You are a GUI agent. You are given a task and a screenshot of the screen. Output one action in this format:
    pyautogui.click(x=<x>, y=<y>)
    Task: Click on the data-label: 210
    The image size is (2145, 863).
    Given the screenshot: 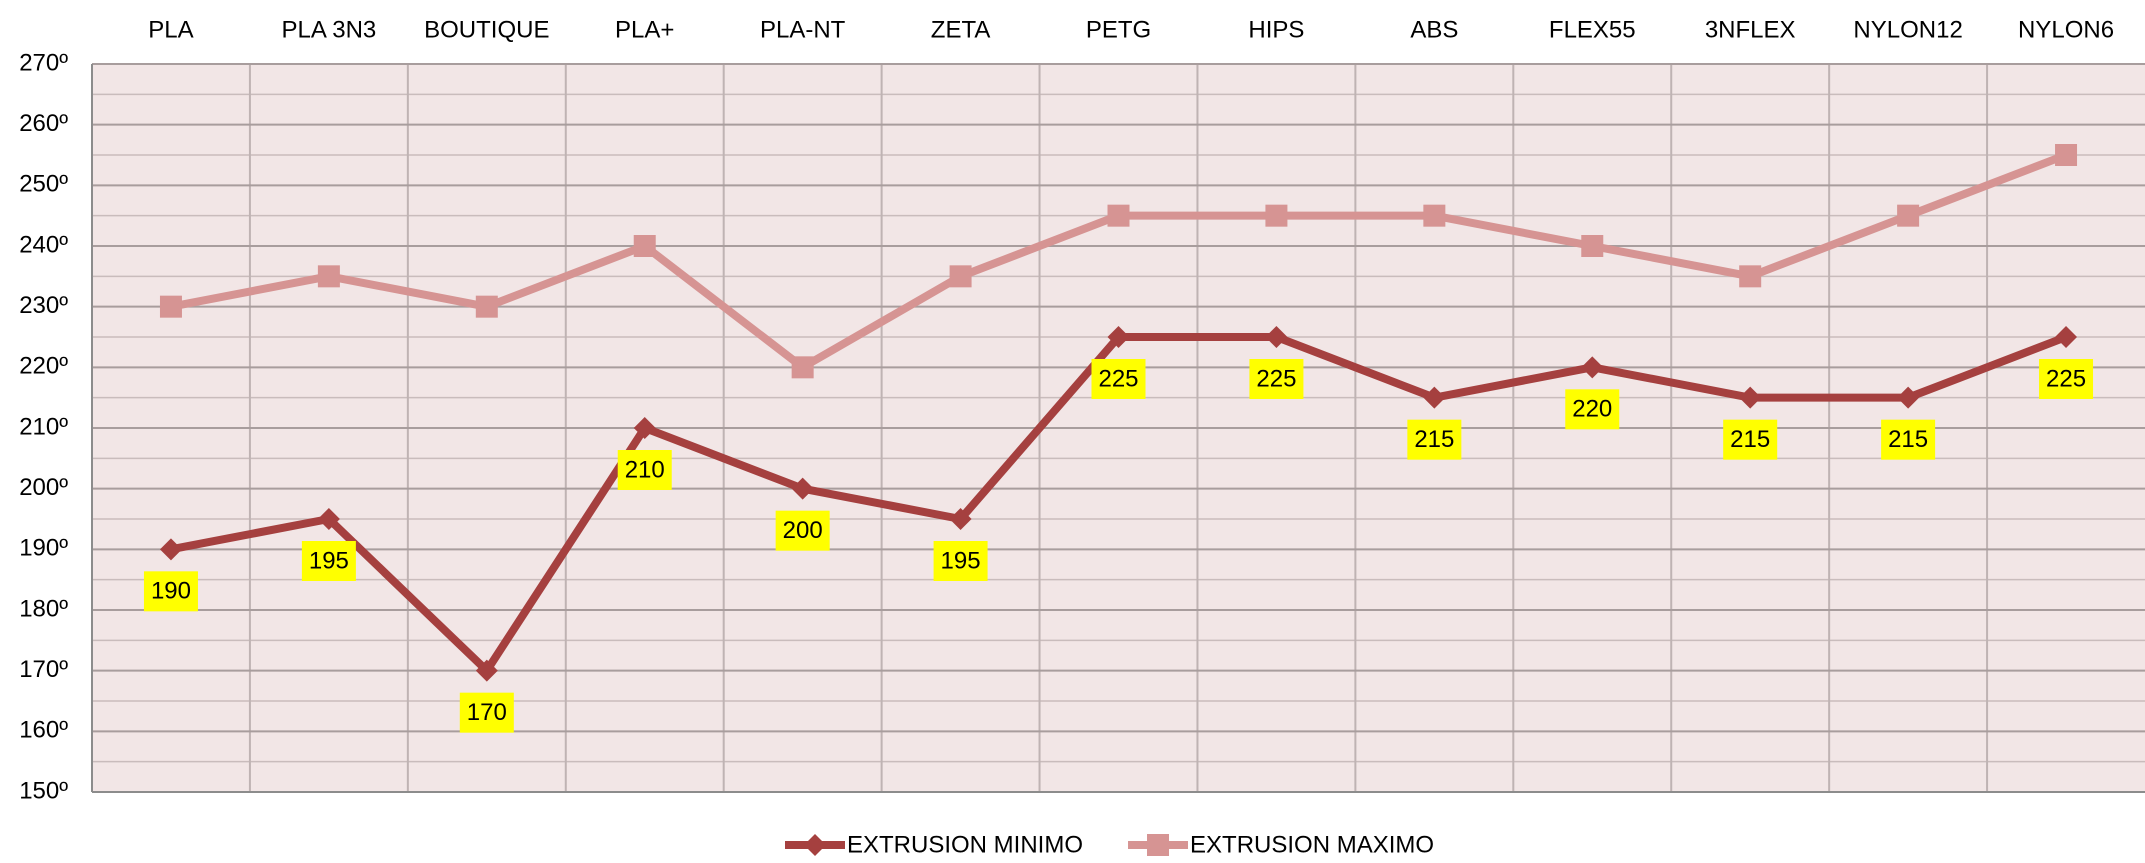 What is the action you would take?
    pyautogui.click(x=645, y=469)
    